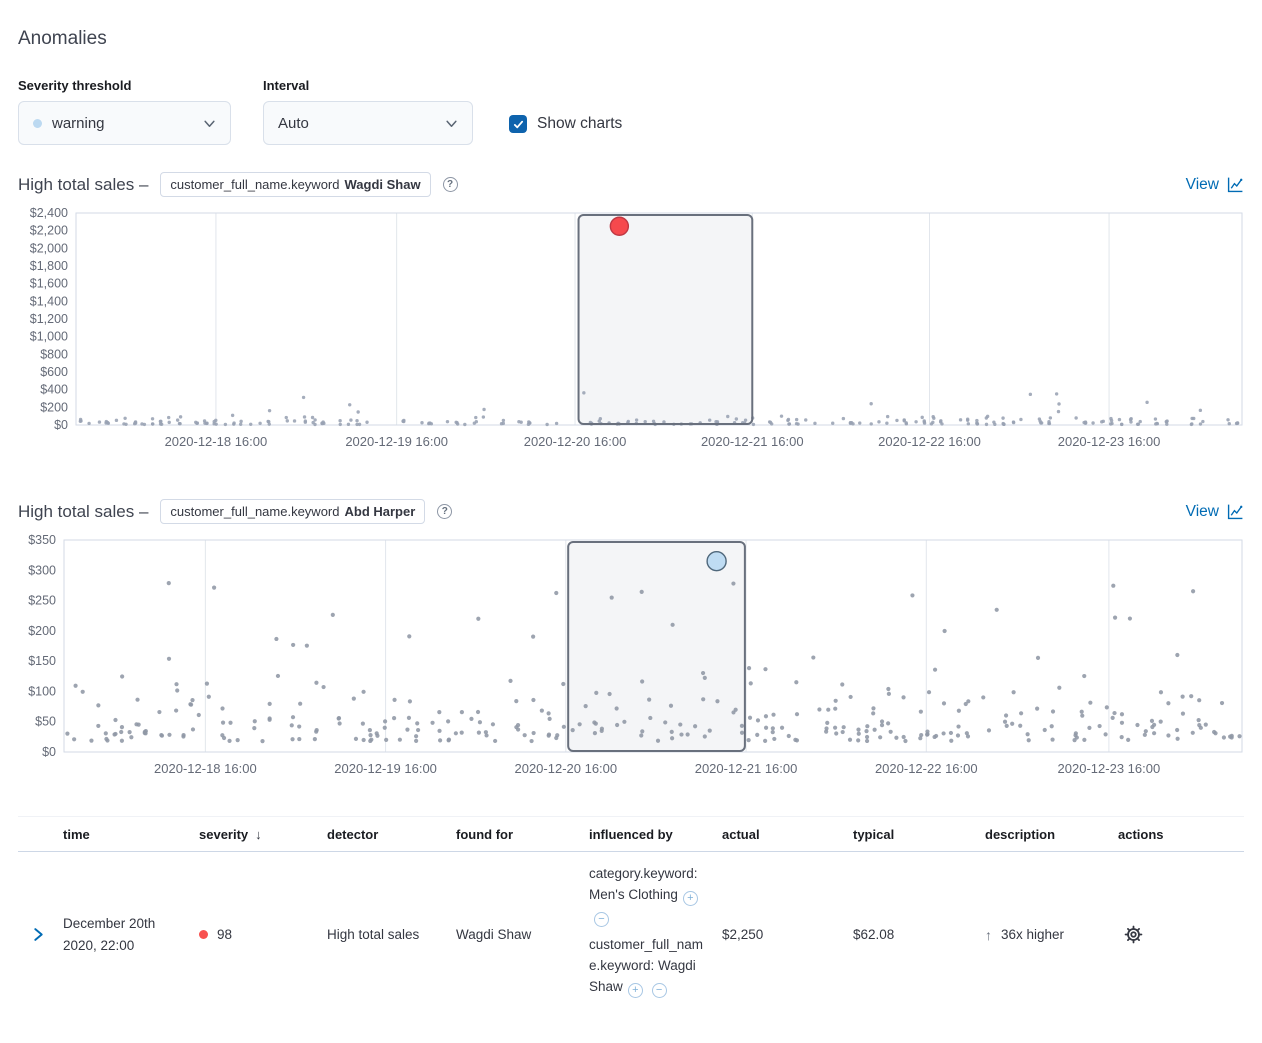  I want to click on anomaly-typical: $62.08, so click(874, 935).